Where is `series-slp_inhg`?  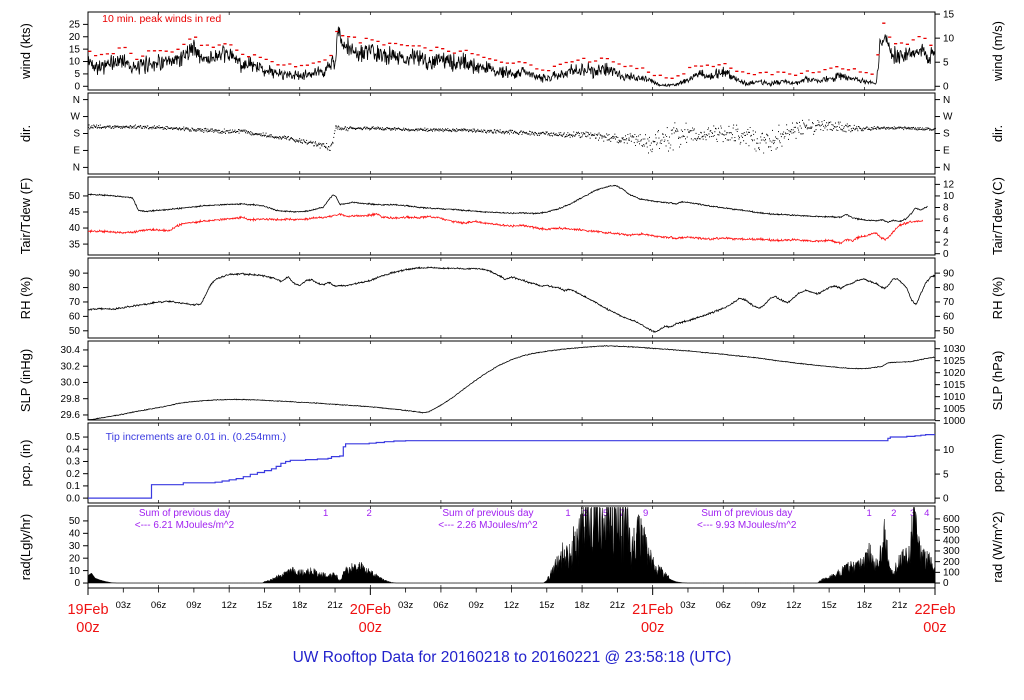 series-slp_inhg is located at coordinates (511, 382).